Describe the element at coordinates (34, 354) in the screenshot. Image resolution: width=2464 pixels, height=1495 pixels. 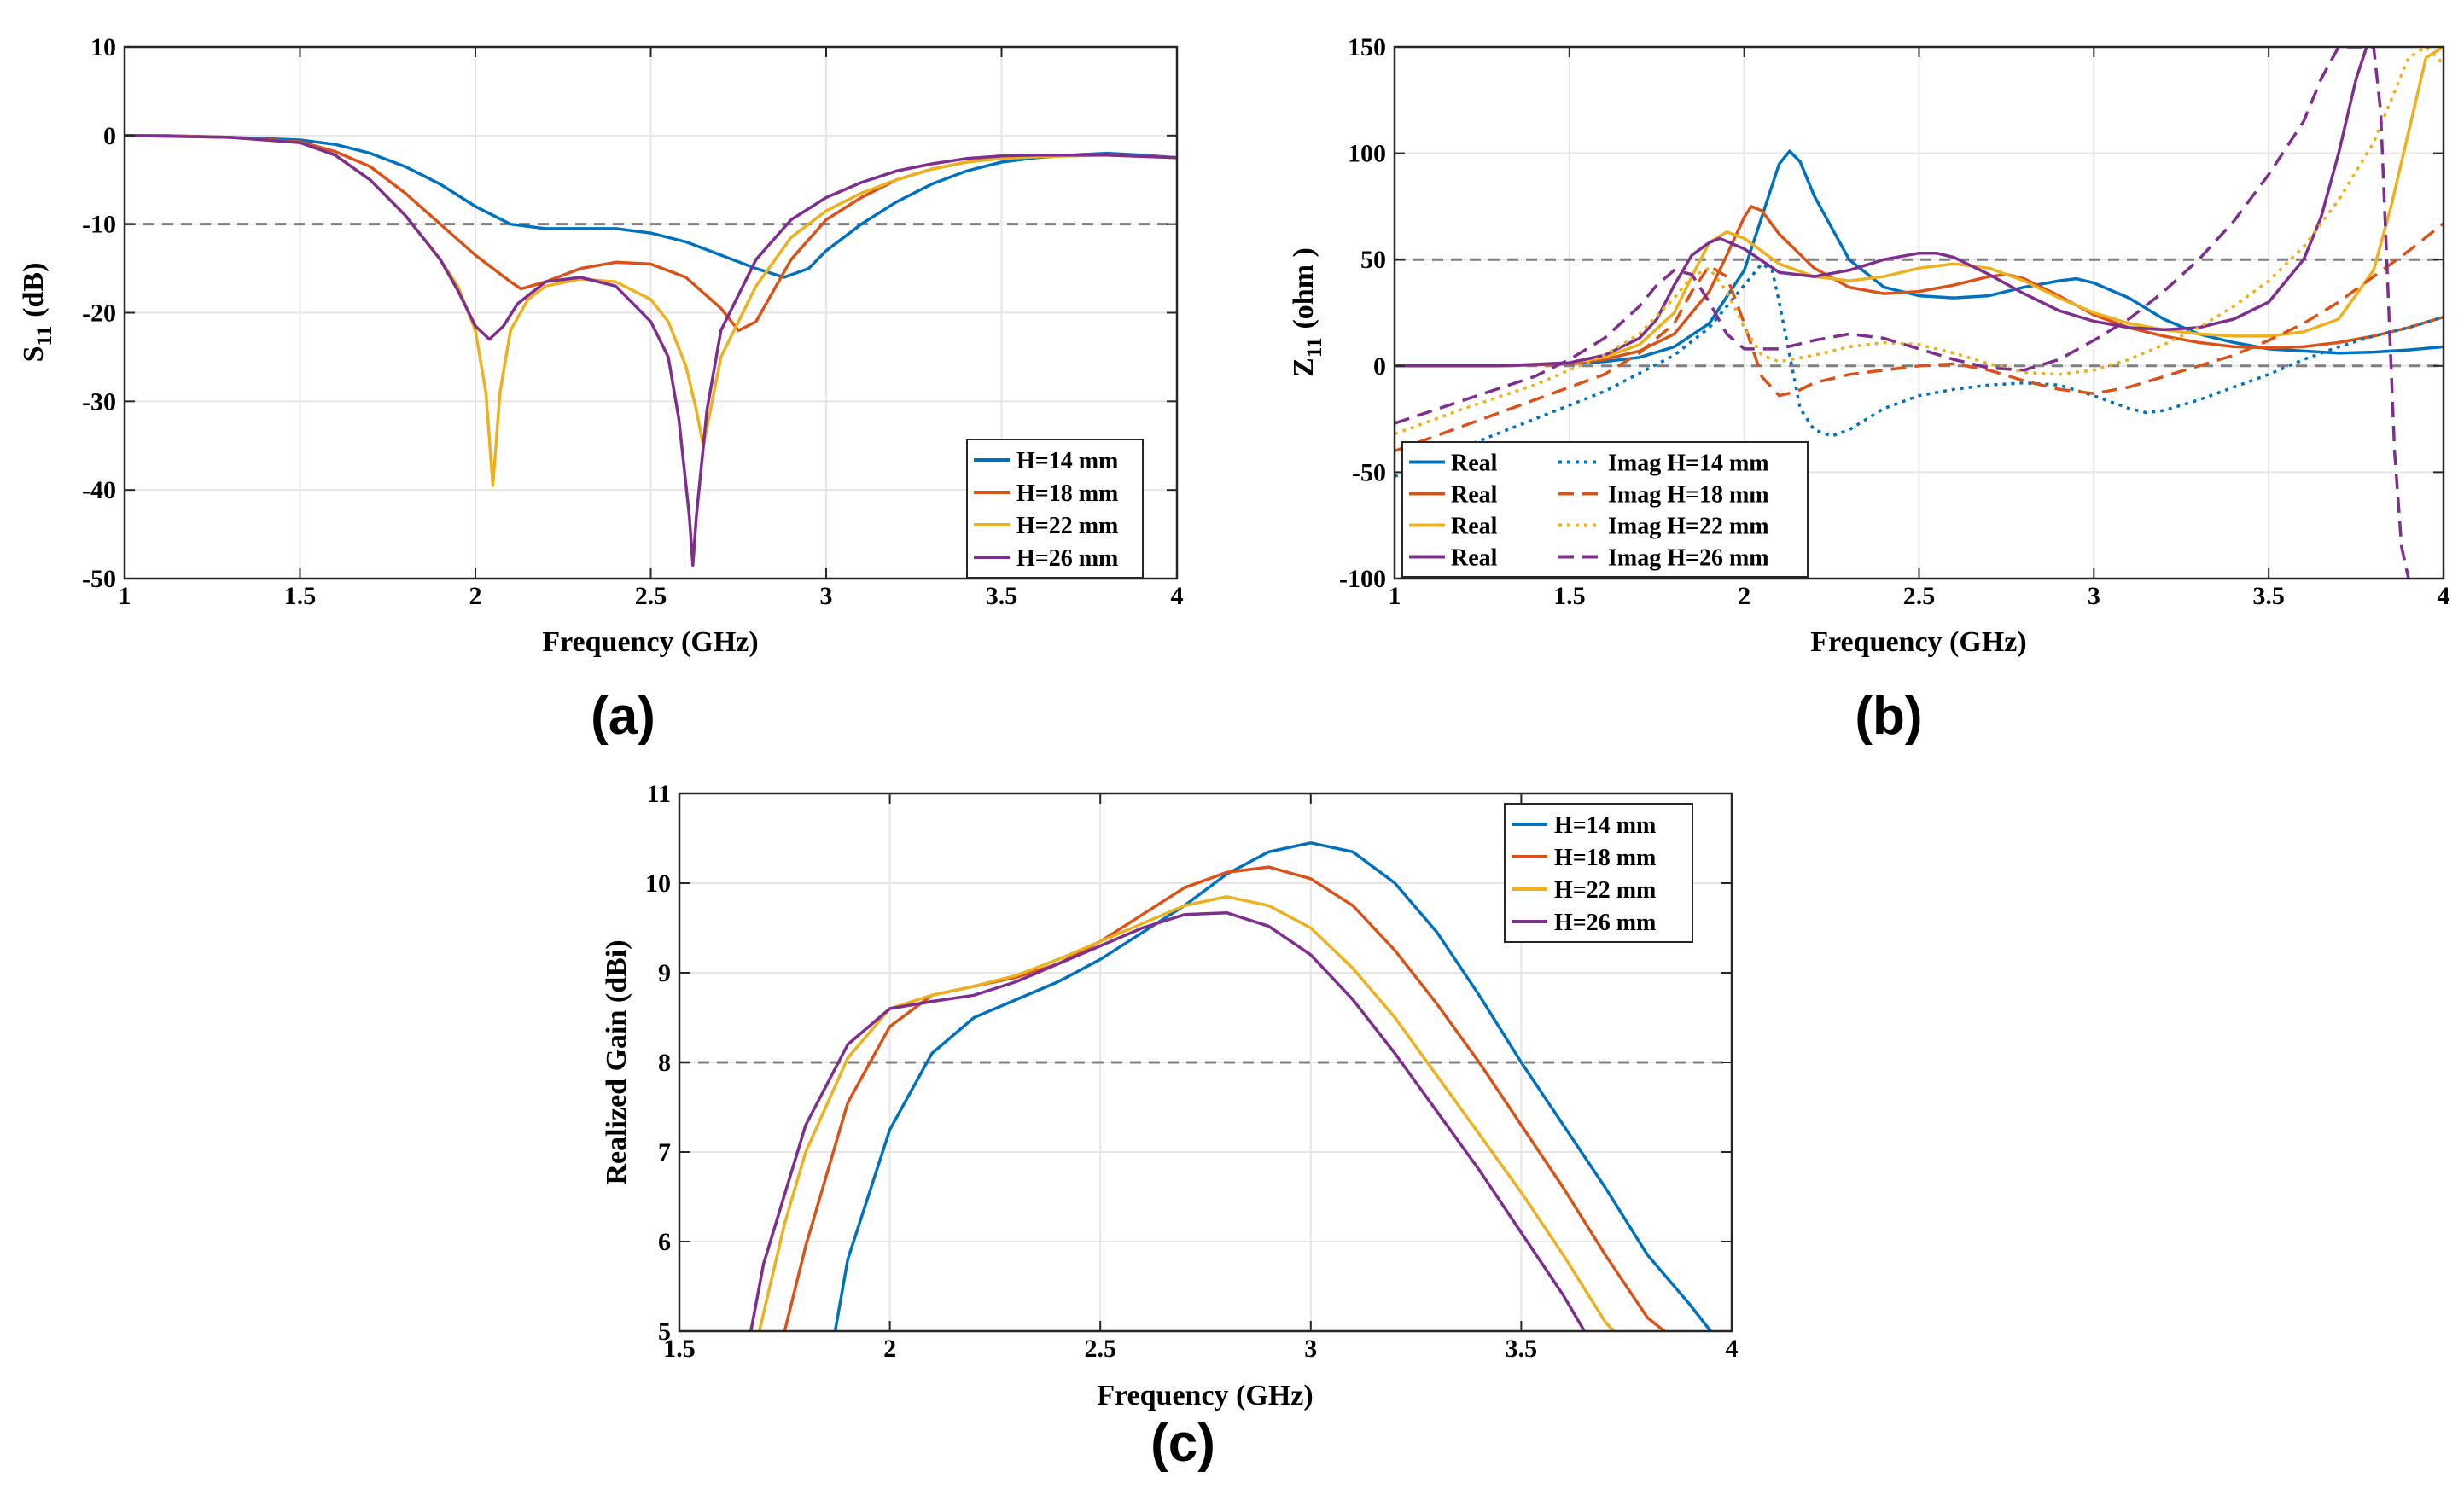
I see `panel-a-y-label-main: S` at that location.